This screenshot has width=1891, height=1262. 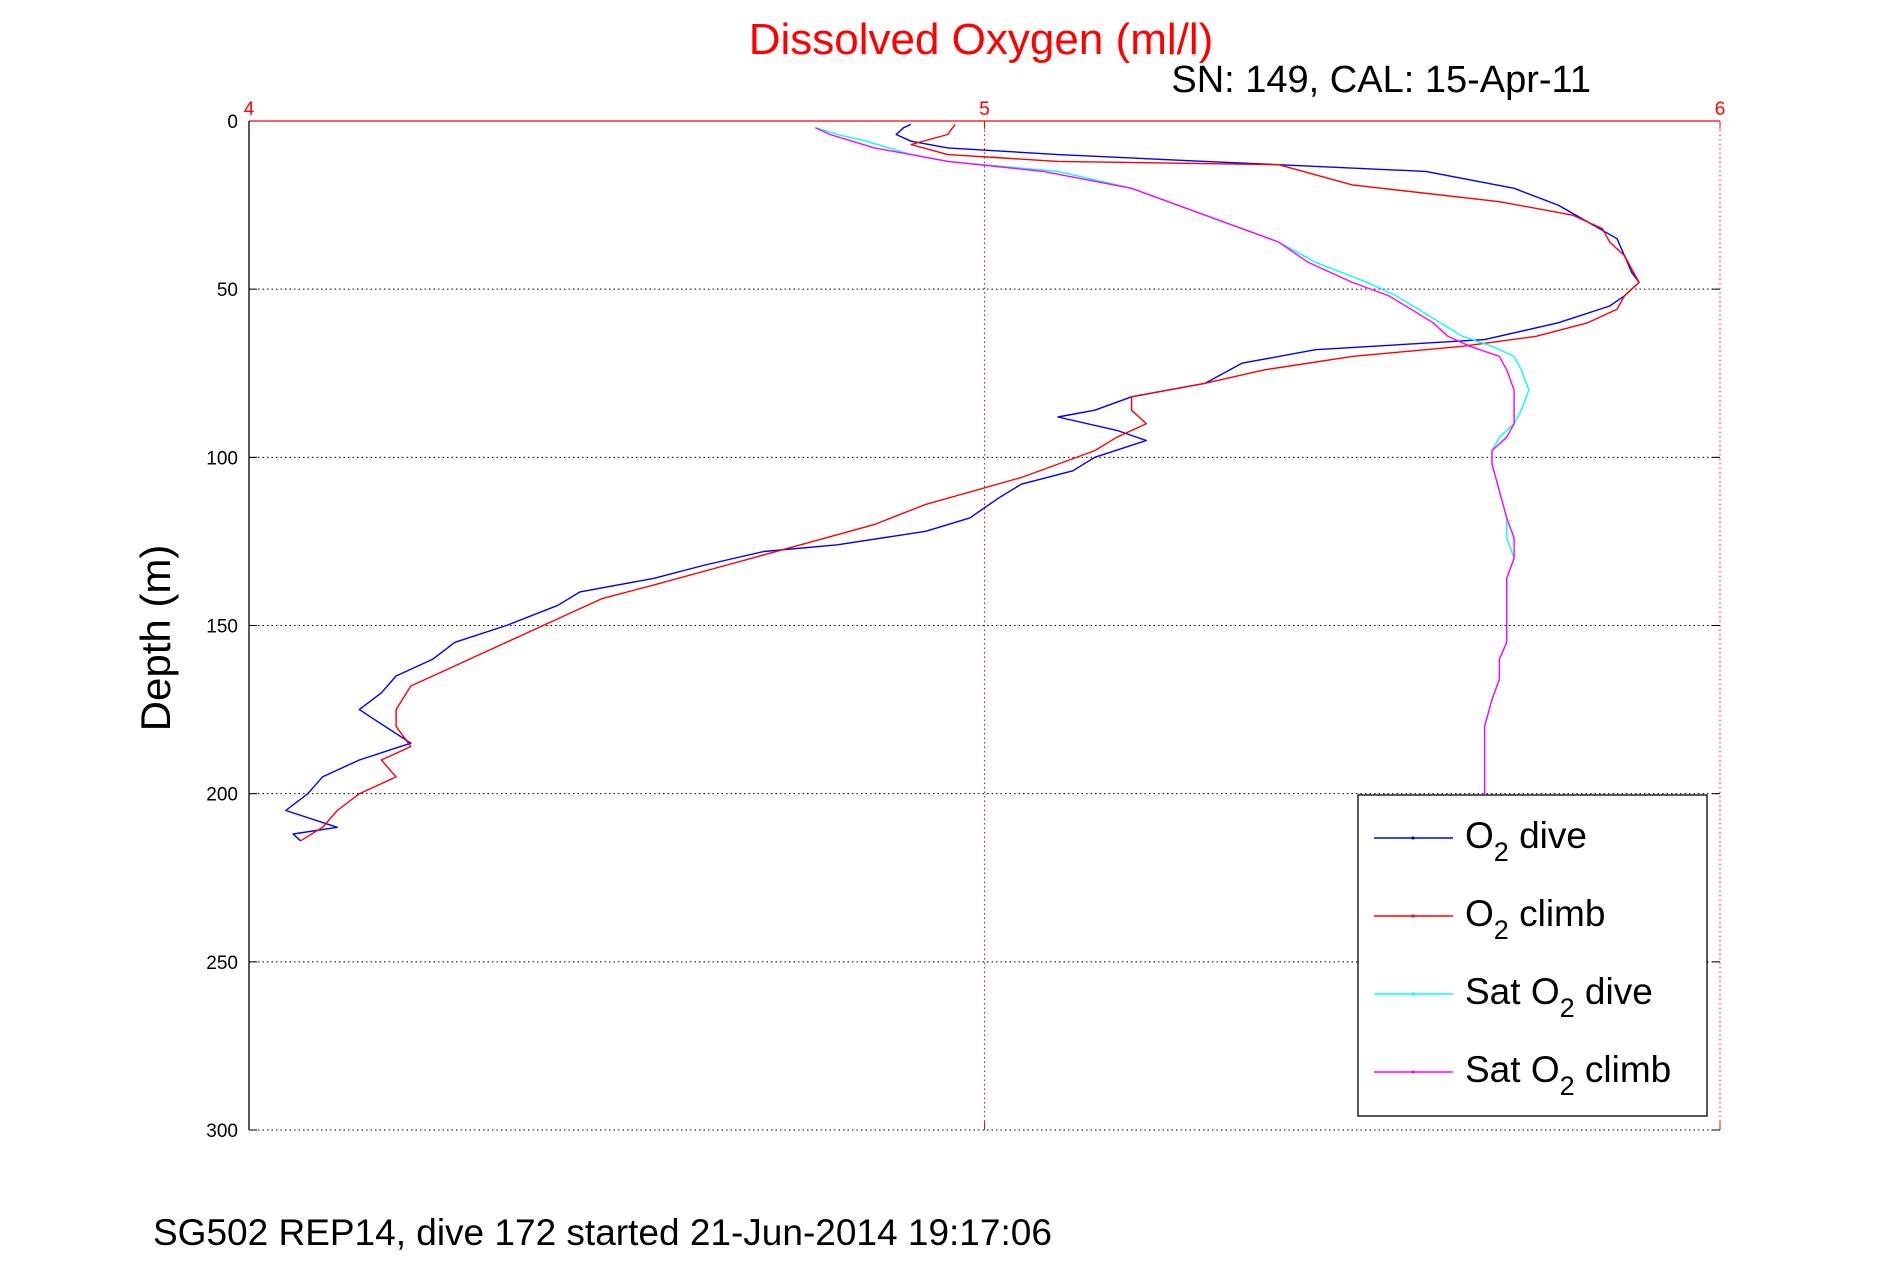 I want to click on chart-title: Dissolved Oxygen (ml/l), so click(x=981, y=39).